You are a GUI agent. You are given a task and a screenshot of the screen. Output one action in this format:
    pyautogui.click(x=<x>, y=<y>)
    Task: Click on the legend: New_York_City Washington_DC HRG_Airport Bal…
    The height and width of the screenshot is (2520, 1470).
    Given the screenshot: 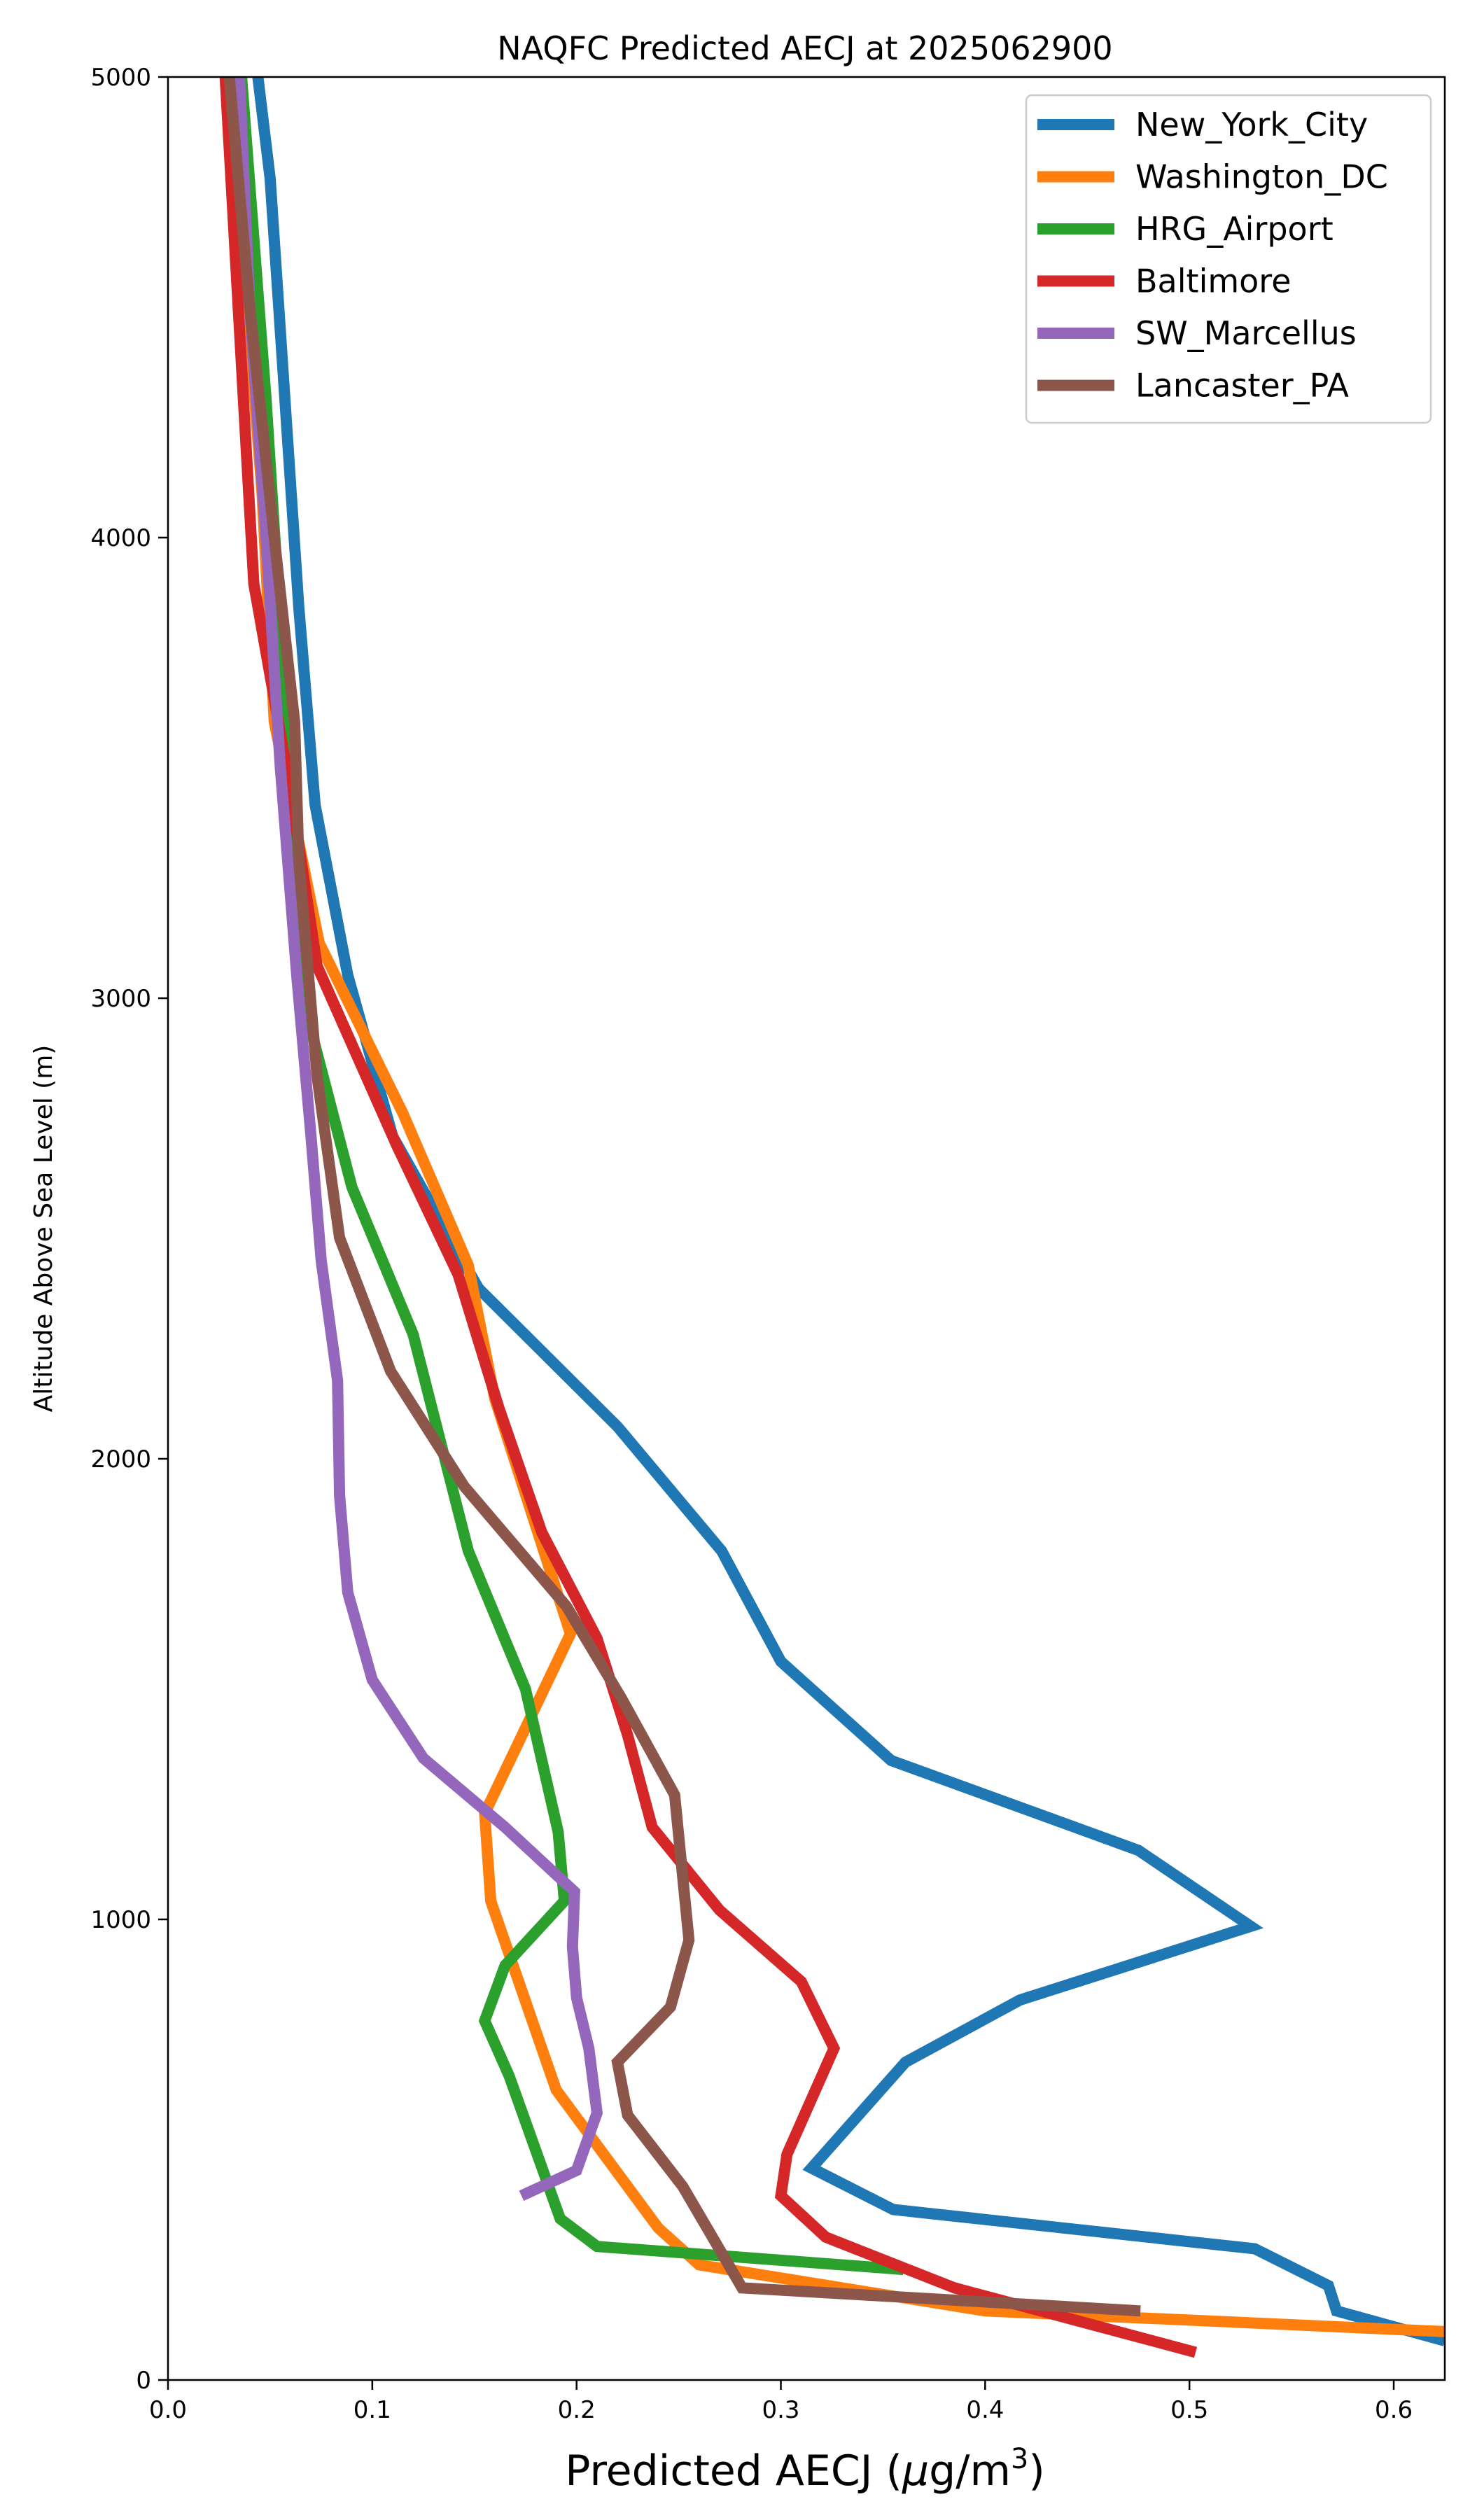 What is the action you would take?
    pyautogui.click(x=1228, y=259)
    